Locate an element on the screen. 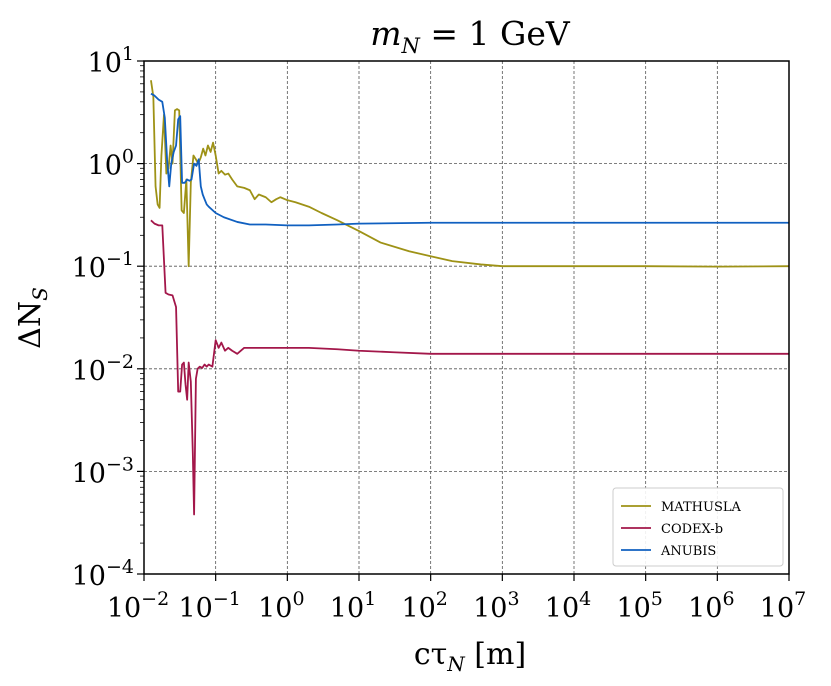 The image size is (831, 686). legend-box is located at coordinates (698, 527).